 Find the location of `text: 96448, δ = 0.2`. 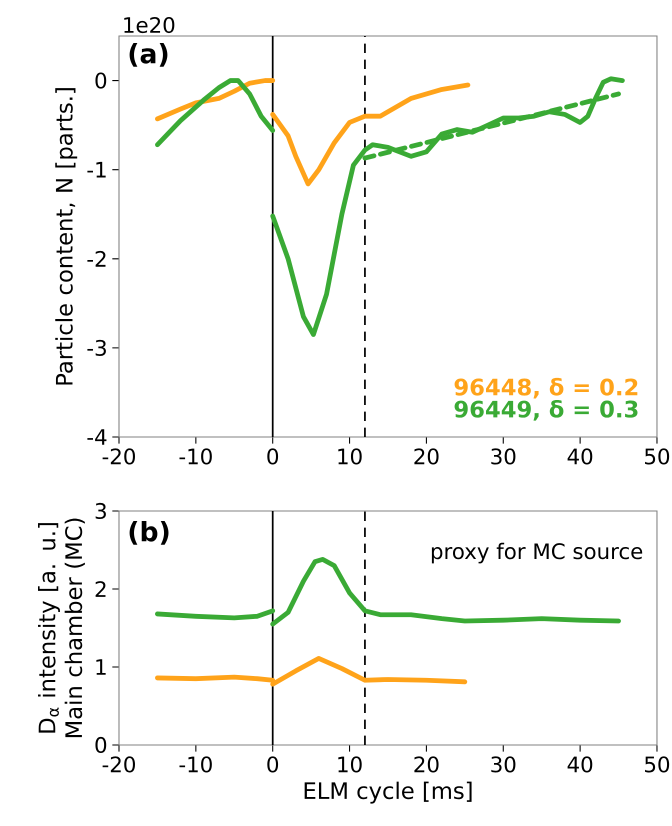

text: 96448, δ = 0.2 is located at coordinates (546, 388).